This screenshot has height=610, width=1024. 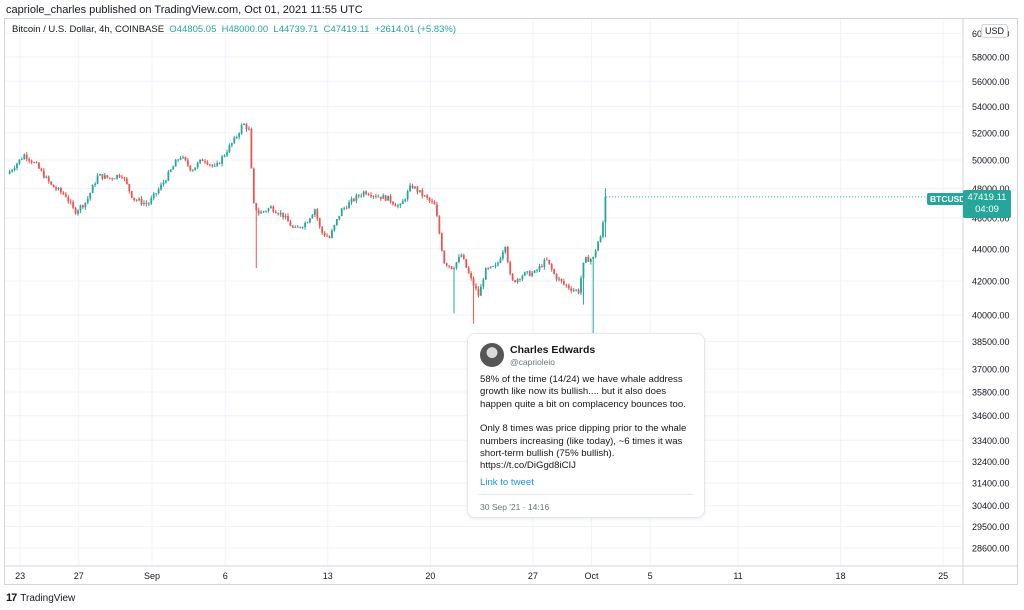 I want to click on x-tick-label: Oct, so click(x=591, y=576).